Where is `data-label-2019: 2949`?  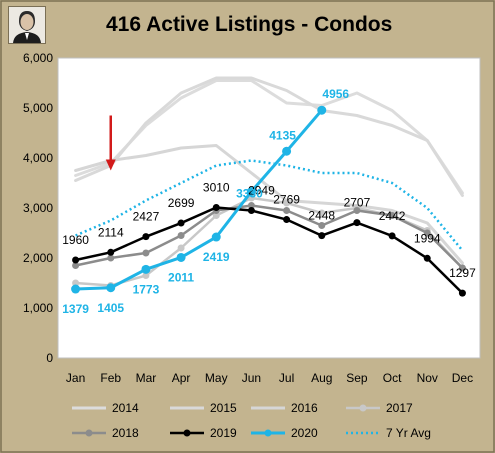 data-label-2019: 2949 is located at coordinates (261, 191).